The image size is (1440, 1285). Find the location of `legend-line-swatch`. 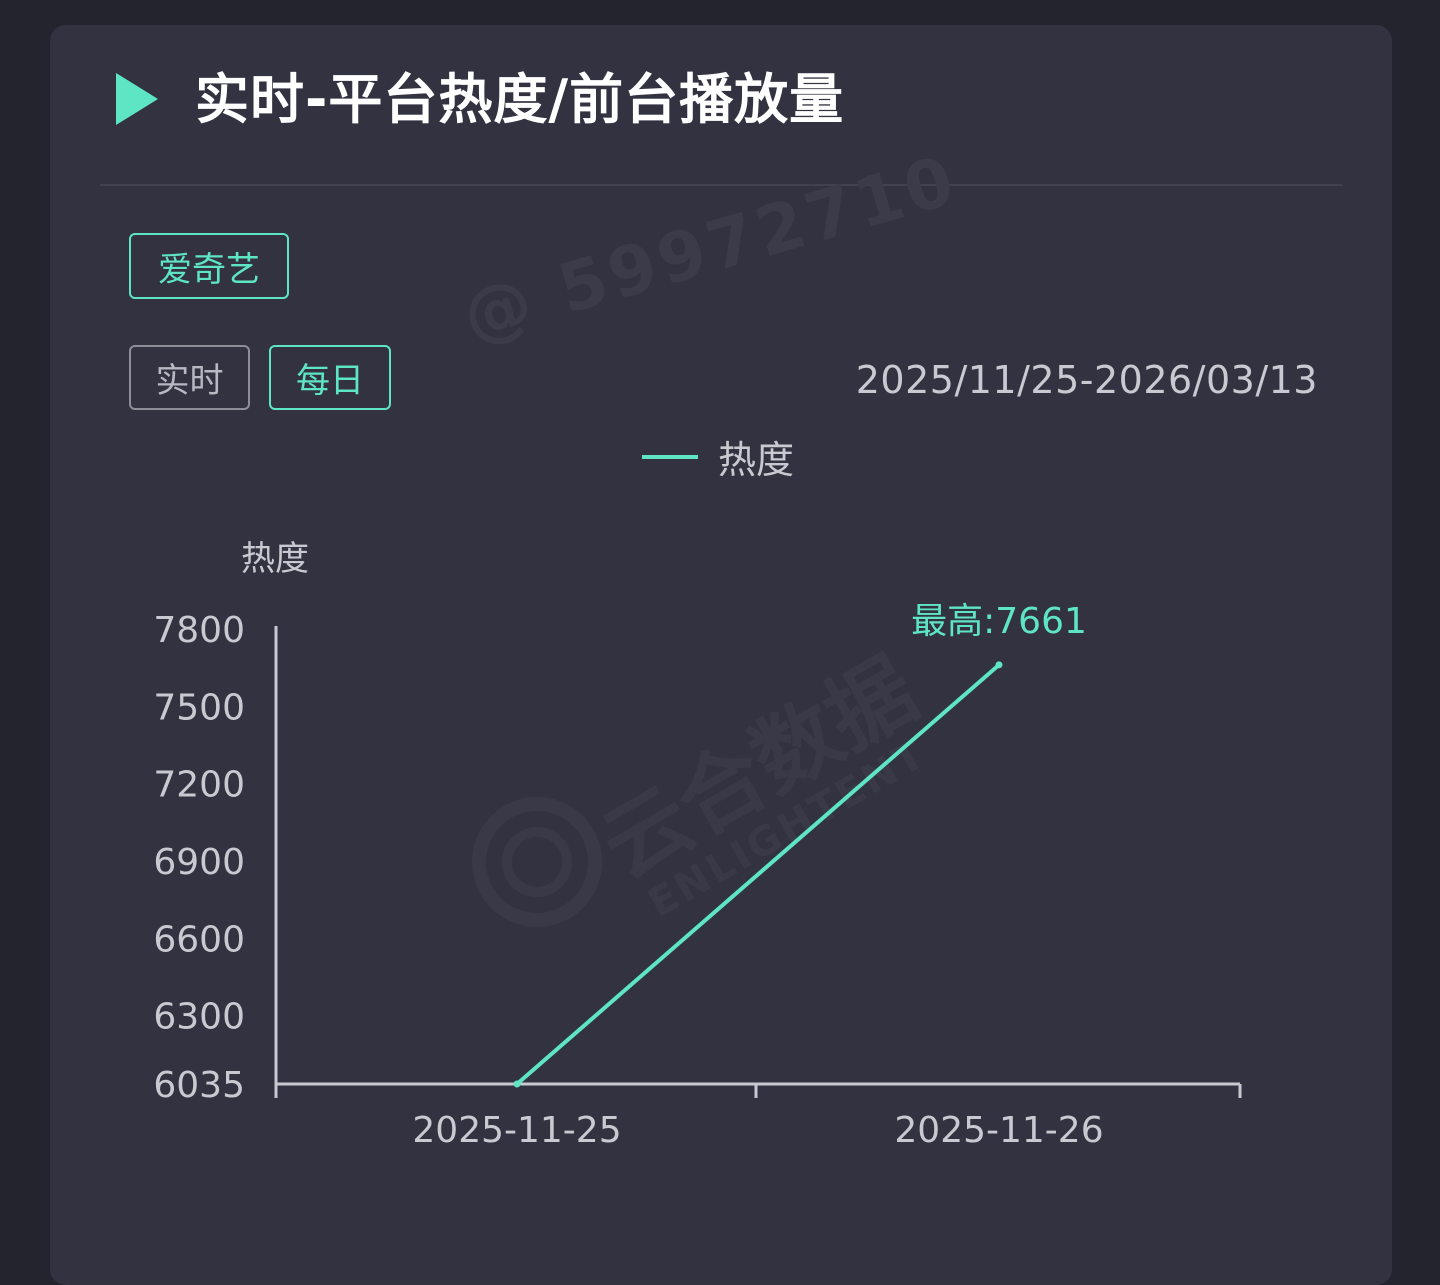

legend-line-swatch is located at coordinates (670, 456).